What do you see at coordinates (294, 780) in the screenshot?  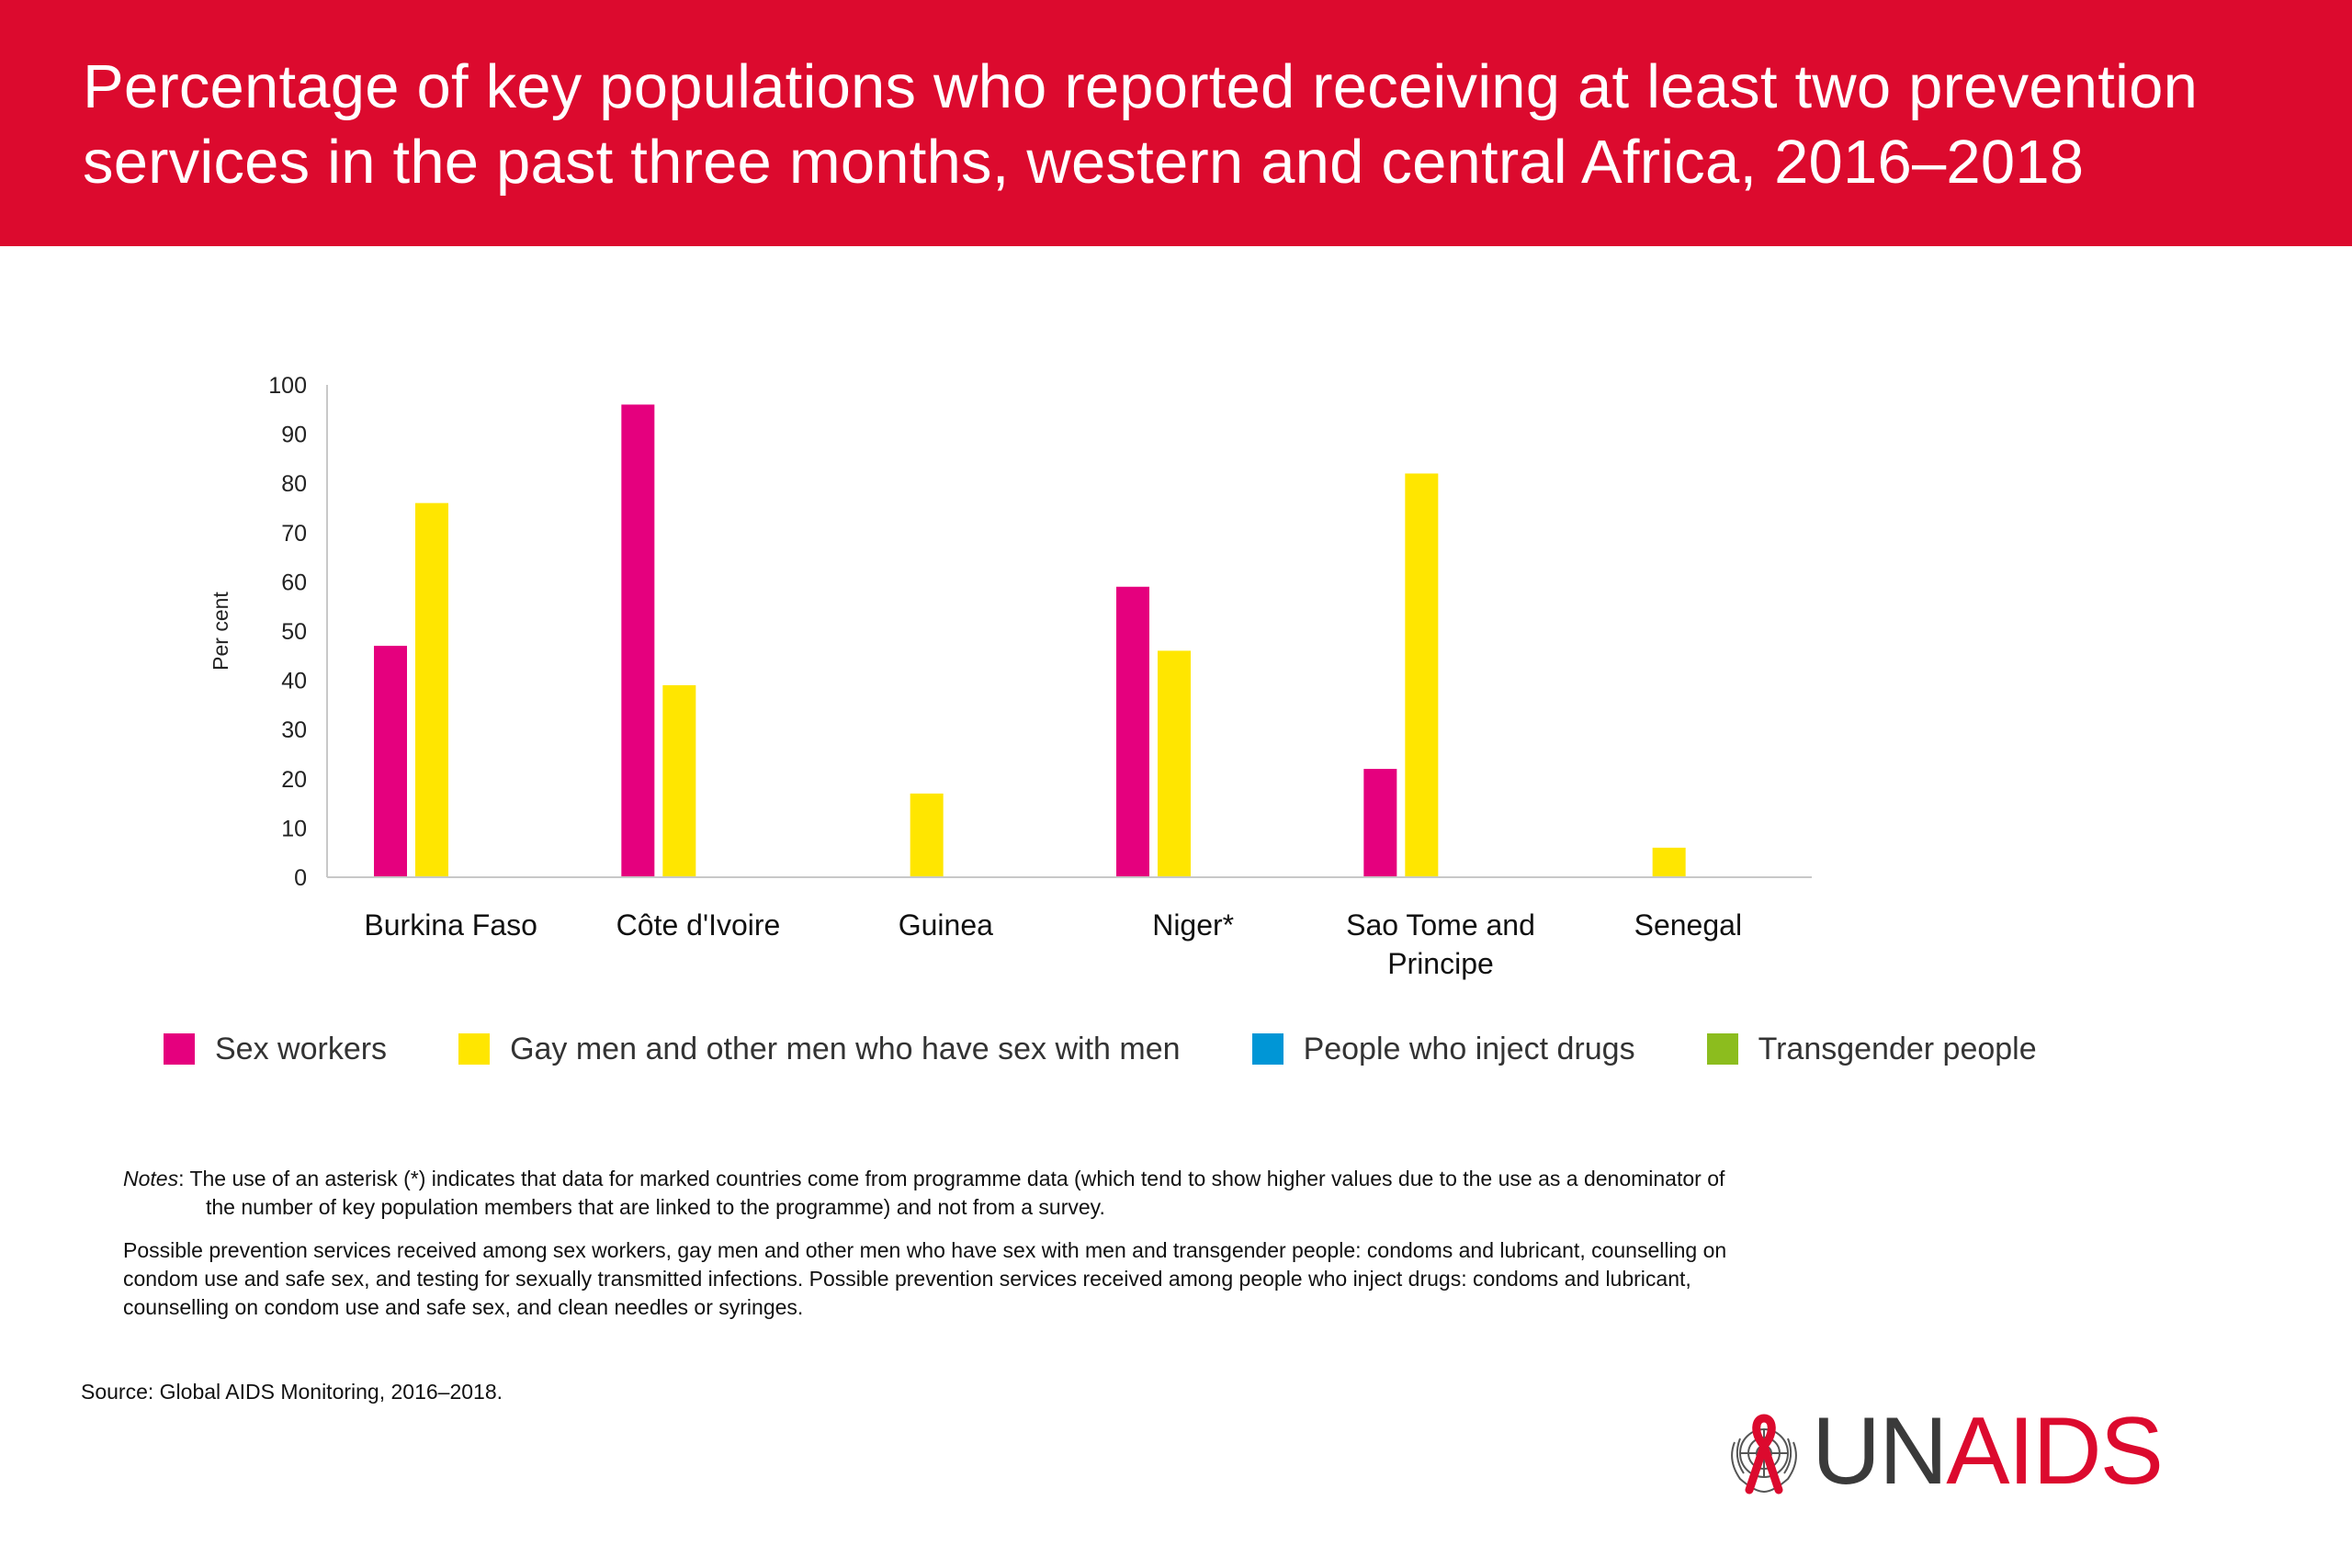 I see `y-tick-label: 20` at bounding box center [294, 780].